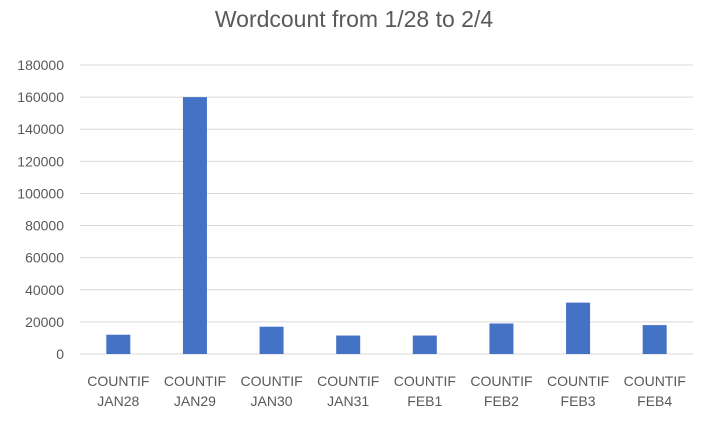  What do you see at coordinates (44, 258) in the screenshot?
I see `y-tick-label: 60000` at bounding box center [44, 258].